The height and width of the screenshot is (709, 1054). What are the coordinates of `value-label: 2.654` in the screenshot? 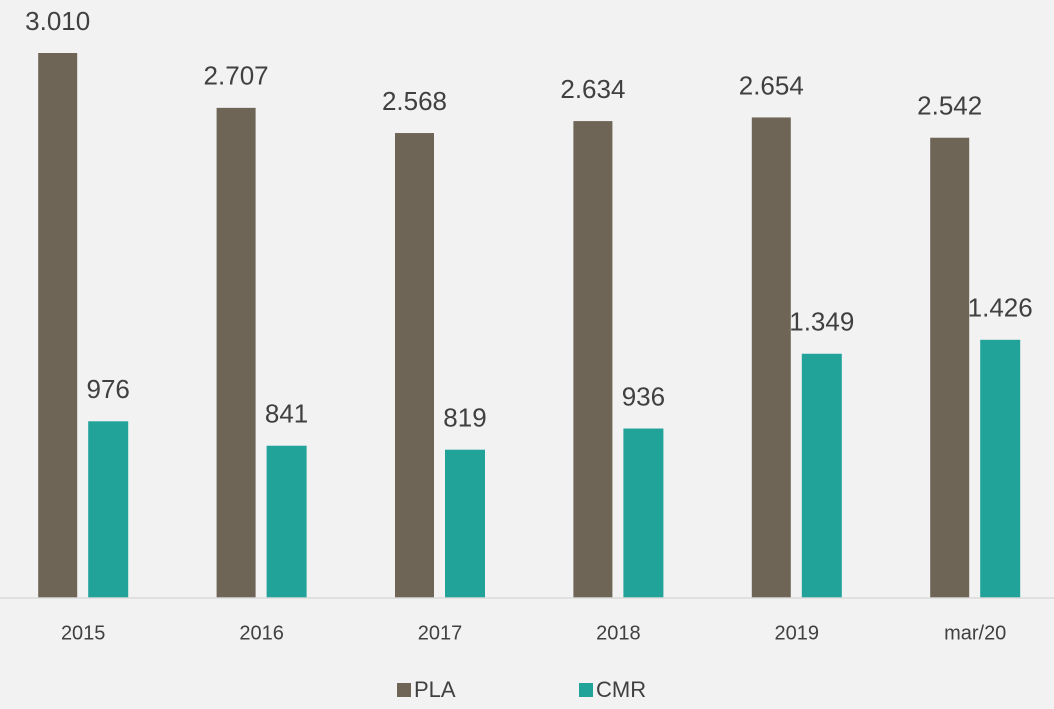 It's located at (771, 85).